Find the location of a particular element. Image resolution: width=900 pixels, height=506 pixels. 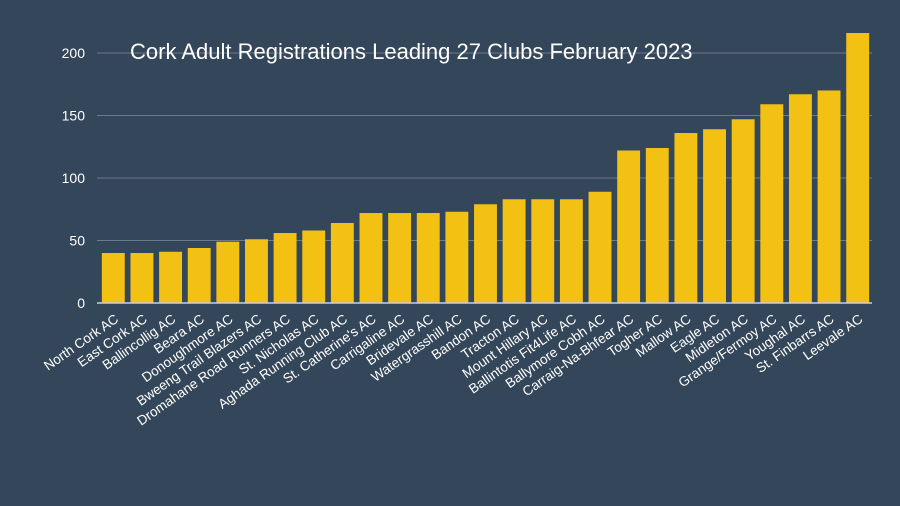

y-tick-label: 150 is located at coordinates (74, 116).